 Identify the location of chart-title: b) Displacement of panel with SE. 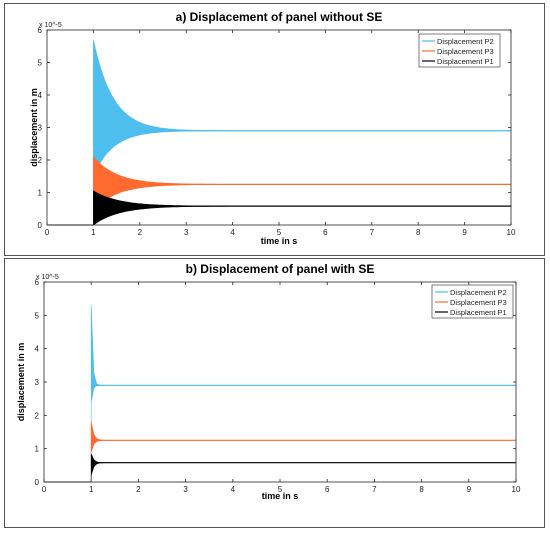
(280, 269).